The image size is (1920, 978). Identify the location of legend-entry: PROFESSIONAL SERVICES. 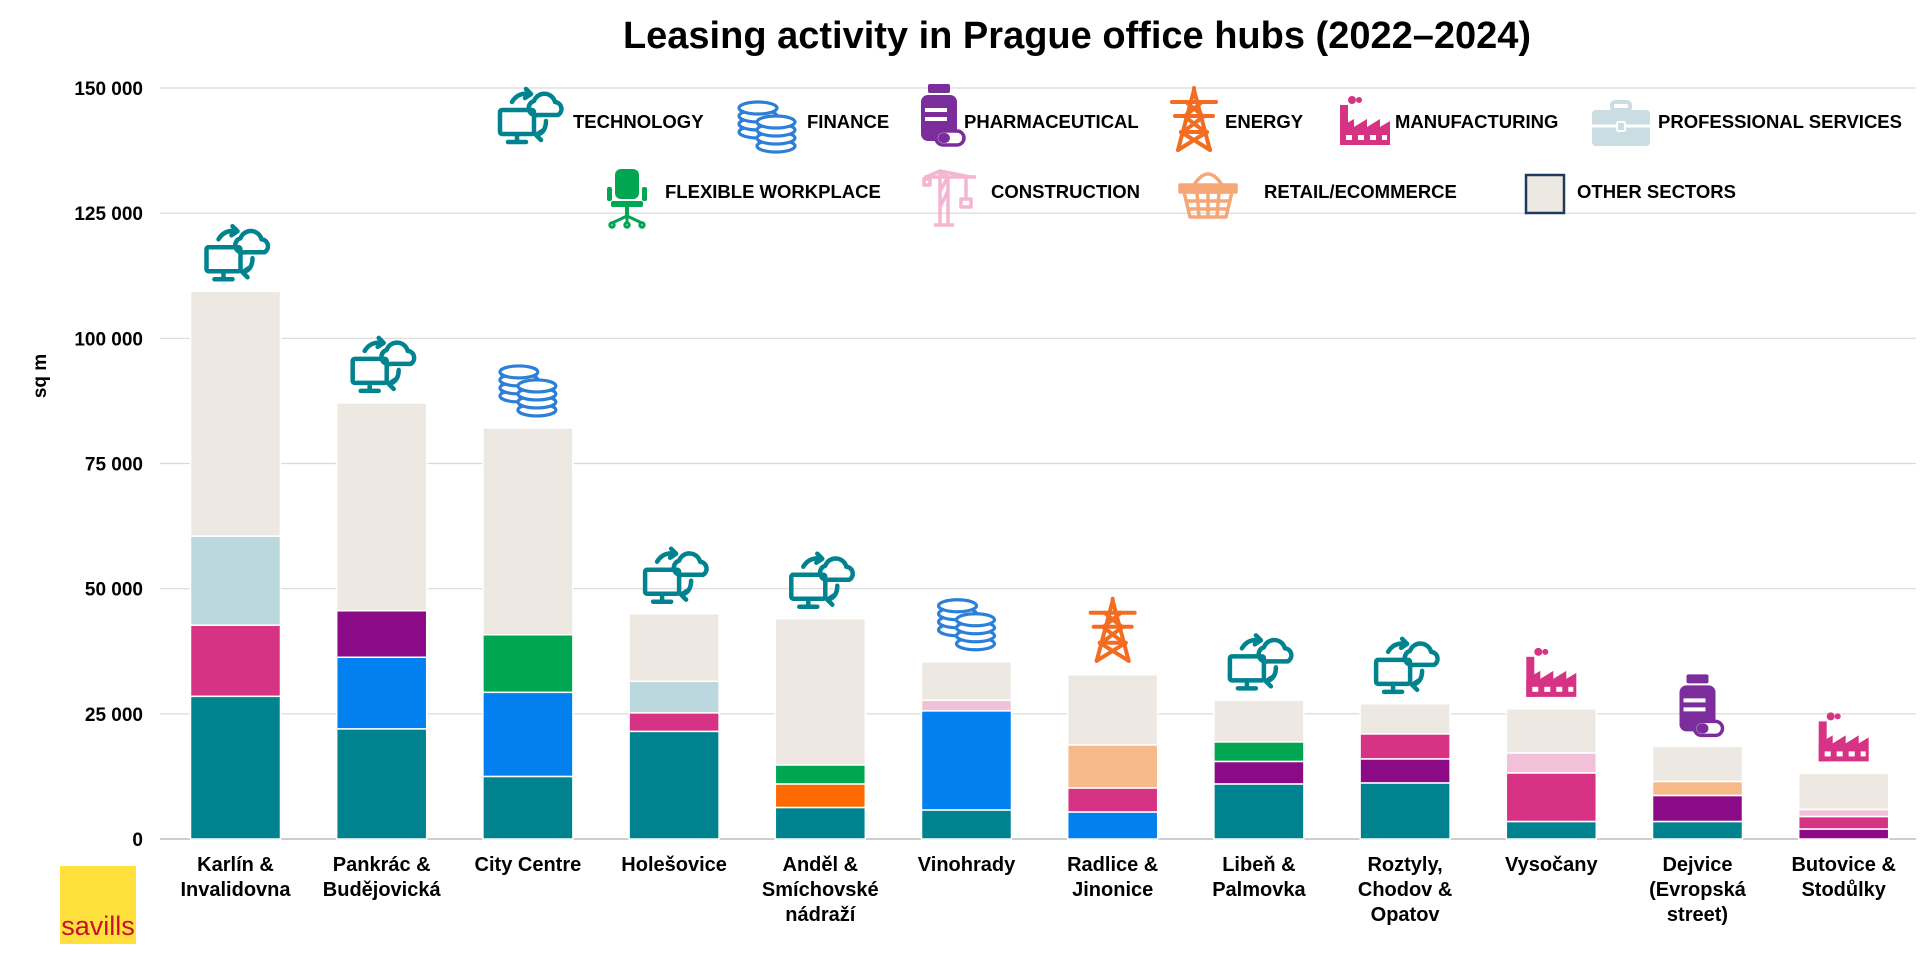
(1746, 124).